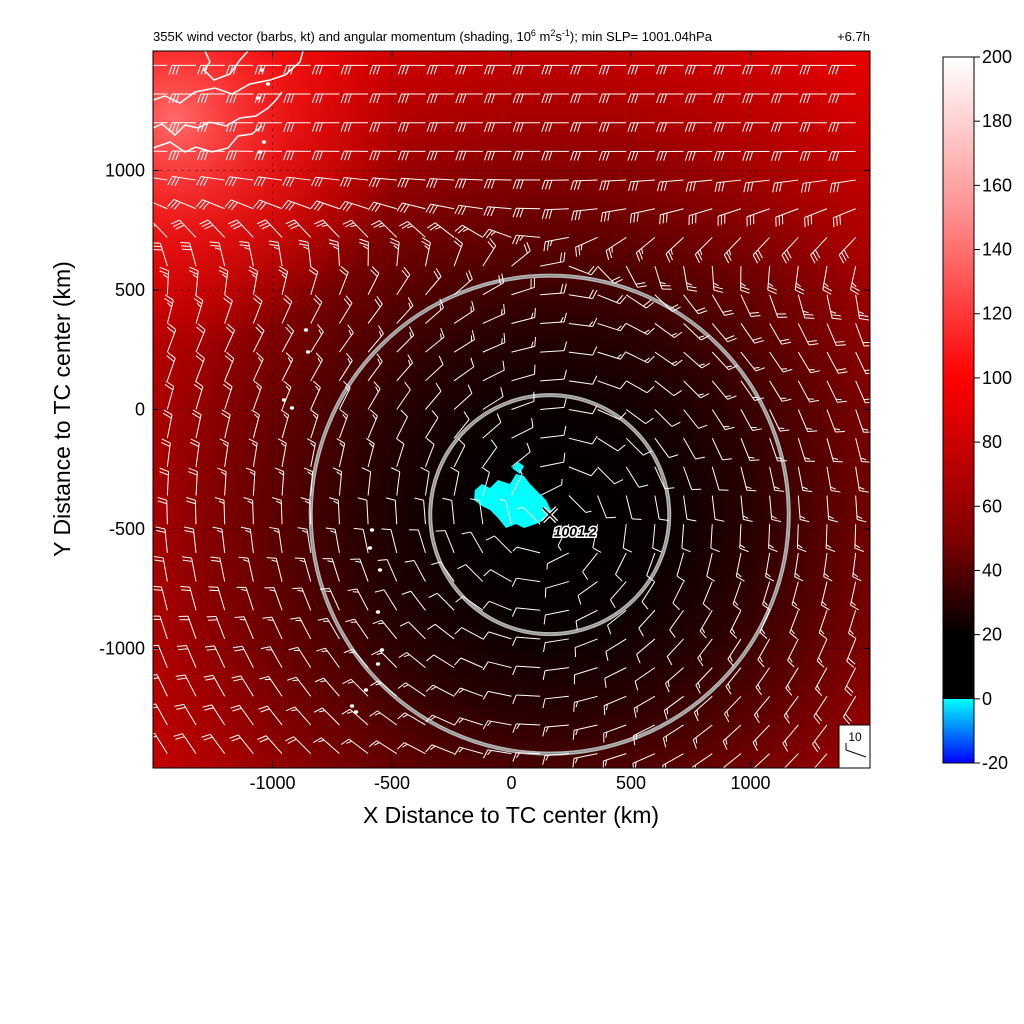 The height and width of the screenshot is (1024, 1024). What do you see at coordinates (997, 57) in the screenshot?
I see `colorbar-tick-label: 200` at bounding box center [997, 57].